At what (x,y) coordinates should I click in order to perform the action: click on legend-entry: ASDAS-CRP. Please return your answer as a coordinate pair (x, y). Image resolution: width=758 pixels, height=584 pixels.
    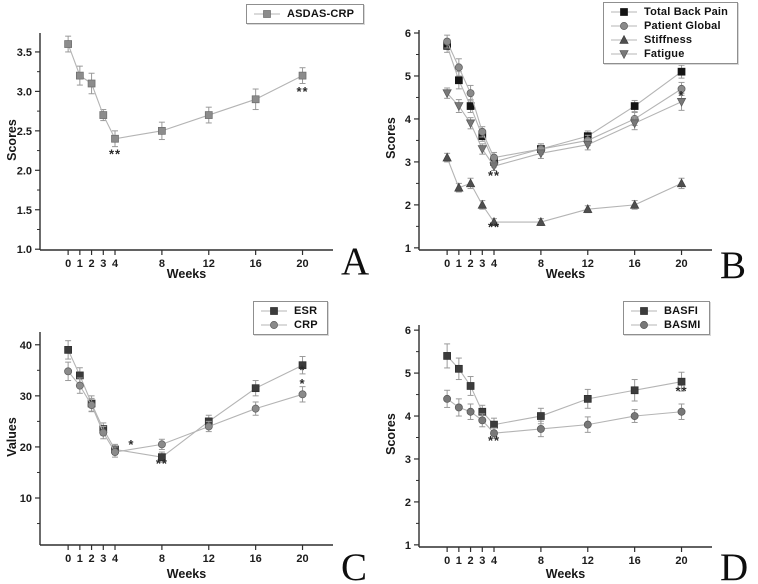
    Looking at the image, I should click on (303, 14).